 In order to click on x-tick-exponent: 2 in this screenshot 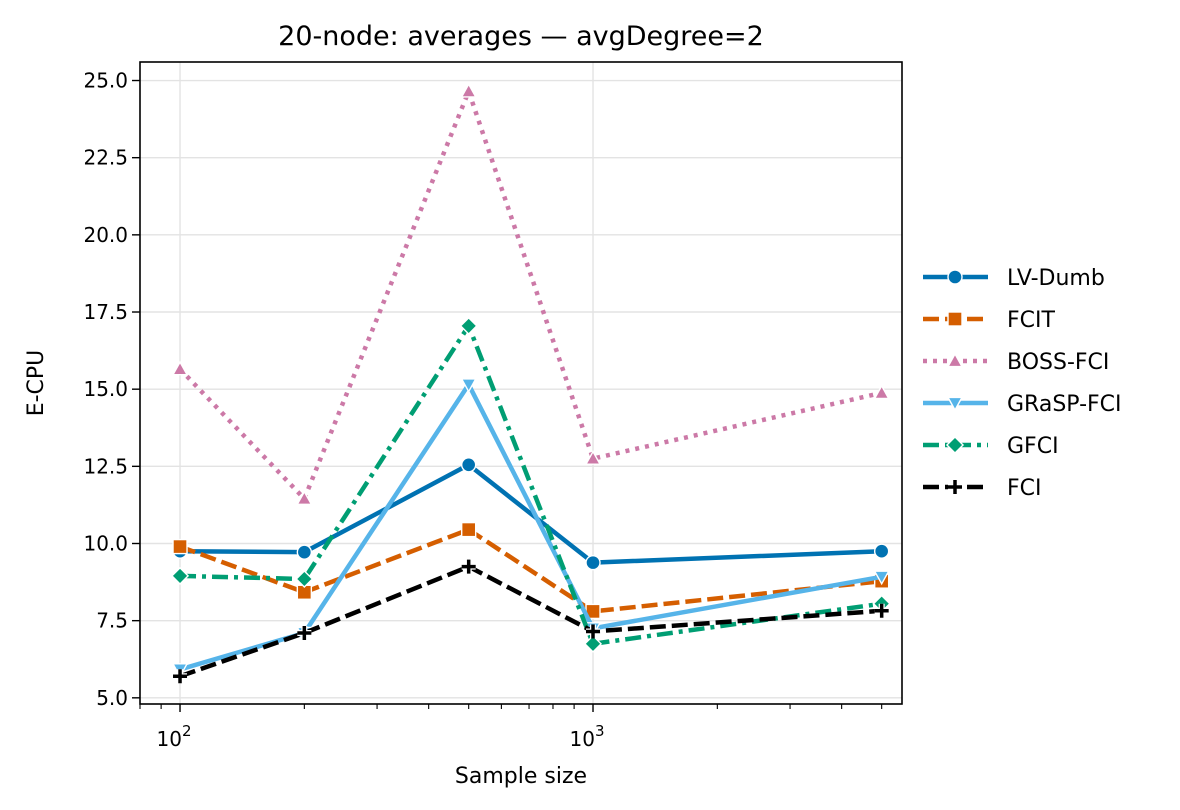, I will do `click(187, 731)`.